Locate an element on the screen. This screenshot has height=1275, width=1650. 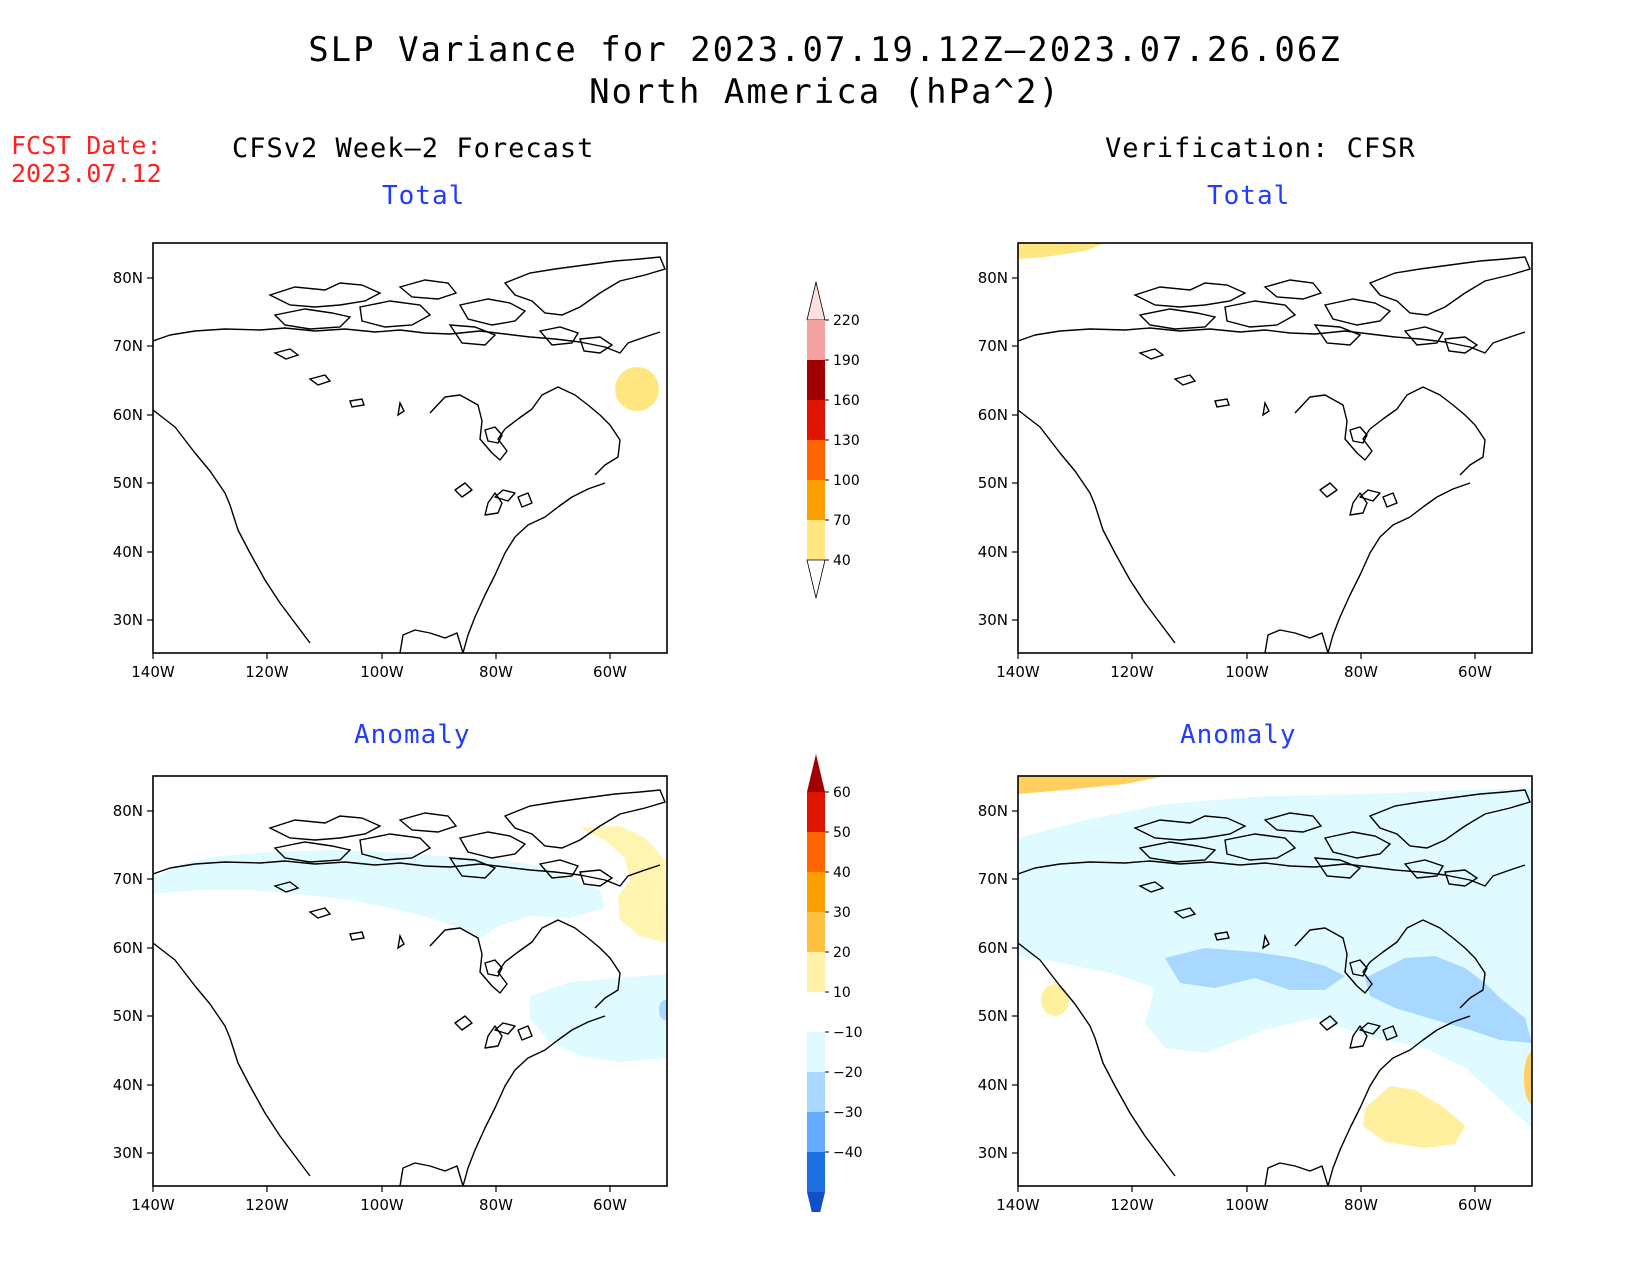
colorbar-label: 10 is located at coordinates (842, 993).